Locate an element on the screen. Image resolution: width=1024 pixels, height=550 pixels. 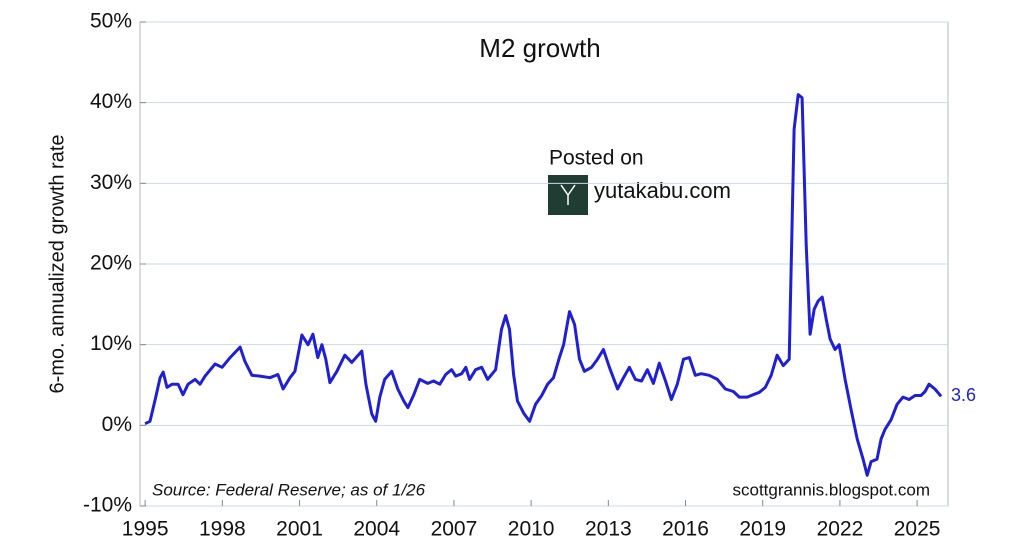
end-value-label: 3.6 is located at coordinates (963, 395).